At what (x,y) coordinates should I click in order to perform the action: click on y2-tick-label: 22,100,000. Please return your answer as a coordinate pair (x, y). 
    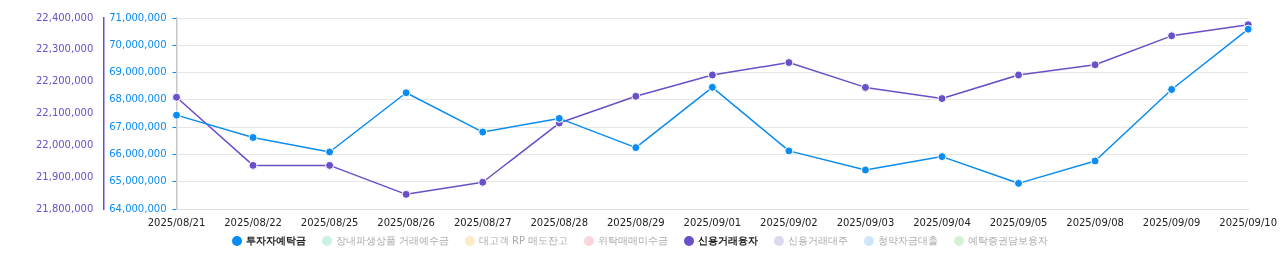
    Looking at the image, I should click on (64, 113).